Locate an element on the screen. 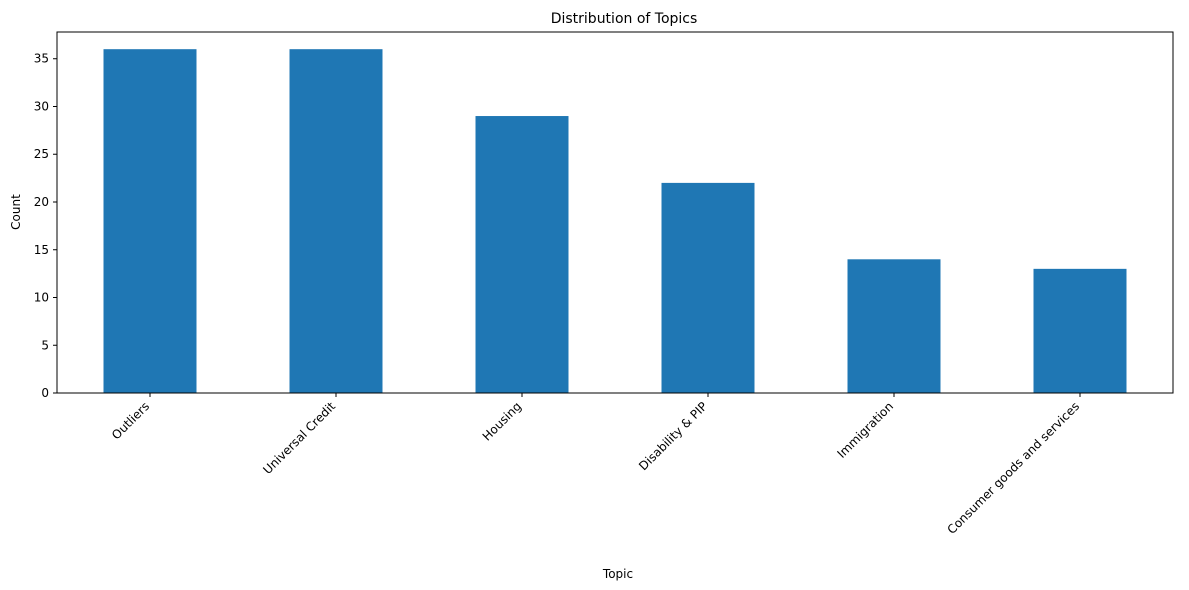 This screenshot has width=1189, height=590. y-axis-label: Count is located at coordinates (16, 212).